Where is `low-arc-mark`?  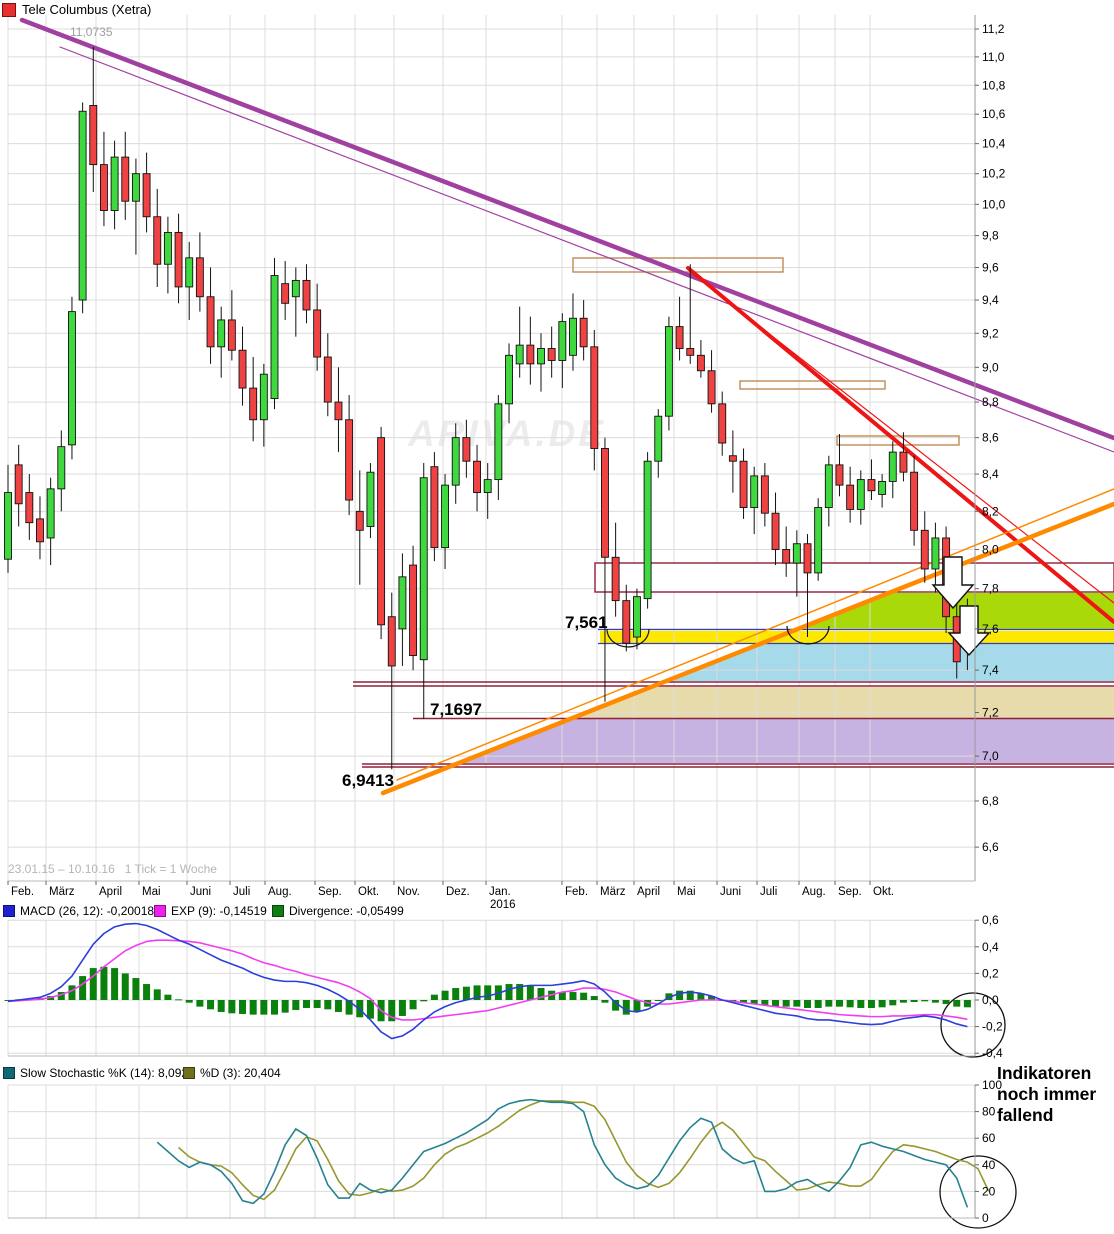
low-arc-mark is located at coordinates (808, 635).